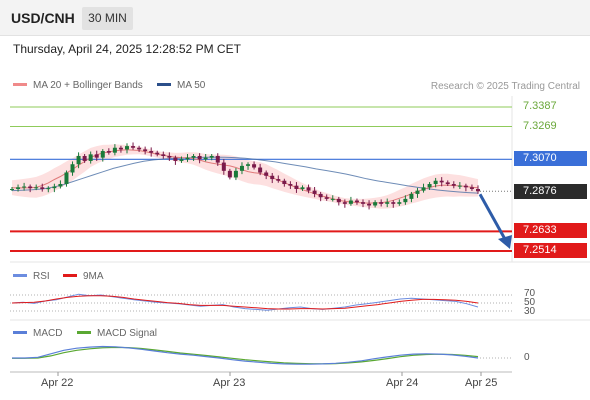  I want to click on x-tick-apr22: Apr 22, so click(57, 383).